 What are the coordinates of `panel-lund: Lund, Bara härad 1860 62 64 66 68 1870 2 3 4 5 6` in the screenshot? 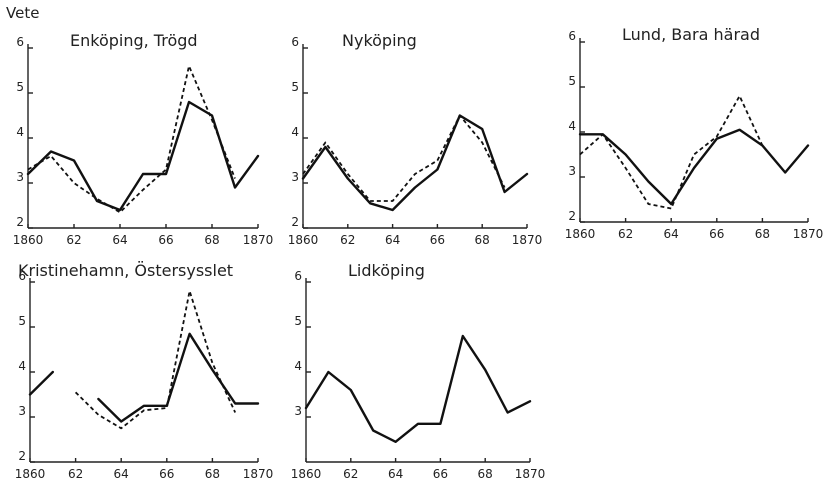 It's located at (694, 133).